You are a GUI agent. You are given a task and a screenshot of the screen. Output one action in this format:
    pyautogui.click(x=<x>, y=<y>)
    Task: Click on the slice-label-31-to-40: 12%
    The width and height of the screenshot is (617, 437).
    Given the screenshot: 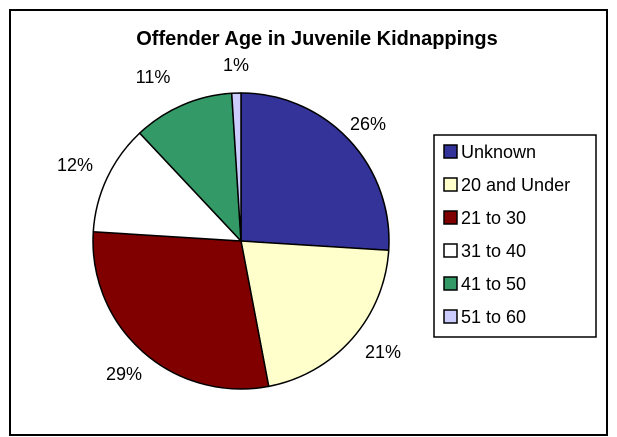 What is the action you would take?
    pyautogui.click(x=75, y=165)
    